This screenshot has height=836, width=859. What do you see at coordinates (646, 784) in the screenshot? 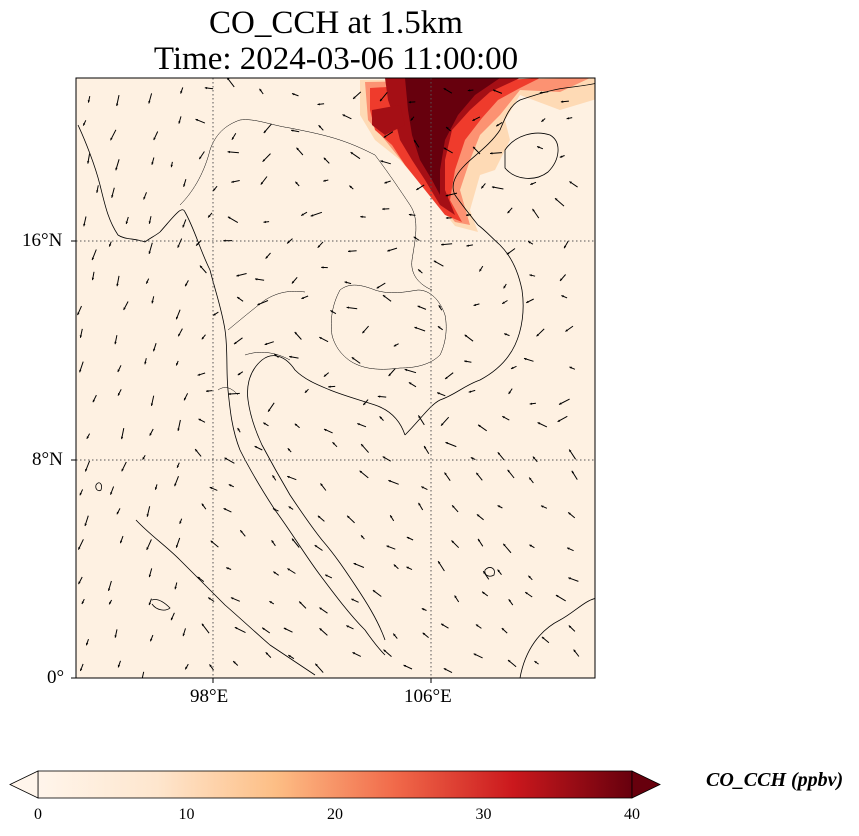
I see `colorbar-max-extend` at bounding box center [646, 784].